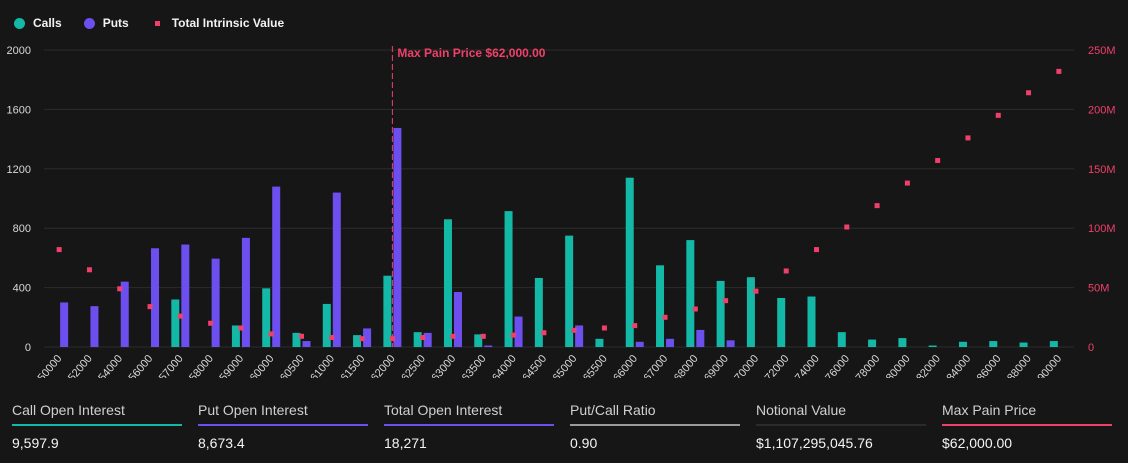 The width and height of the screenshot is (1128, 463). Describe the element at coordinates (613, 410) in the screenshot. I see `stat-label: Put/Call Ratio` at that location.